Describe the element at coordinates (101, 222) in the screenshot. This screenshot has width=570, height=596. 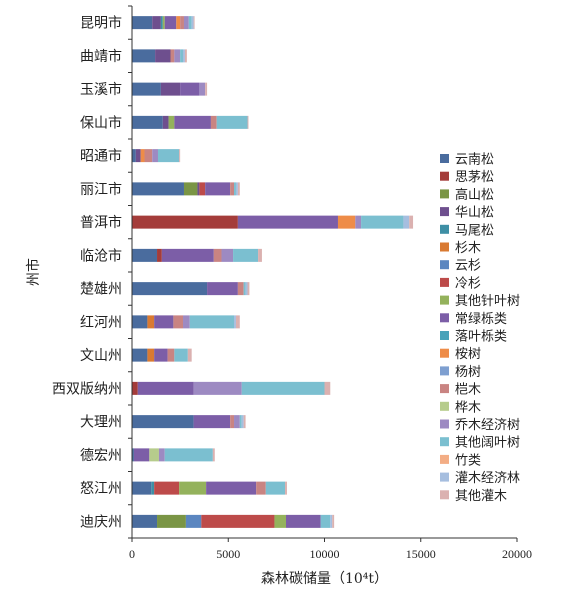
I see `category-label: 普洱市` at that location.